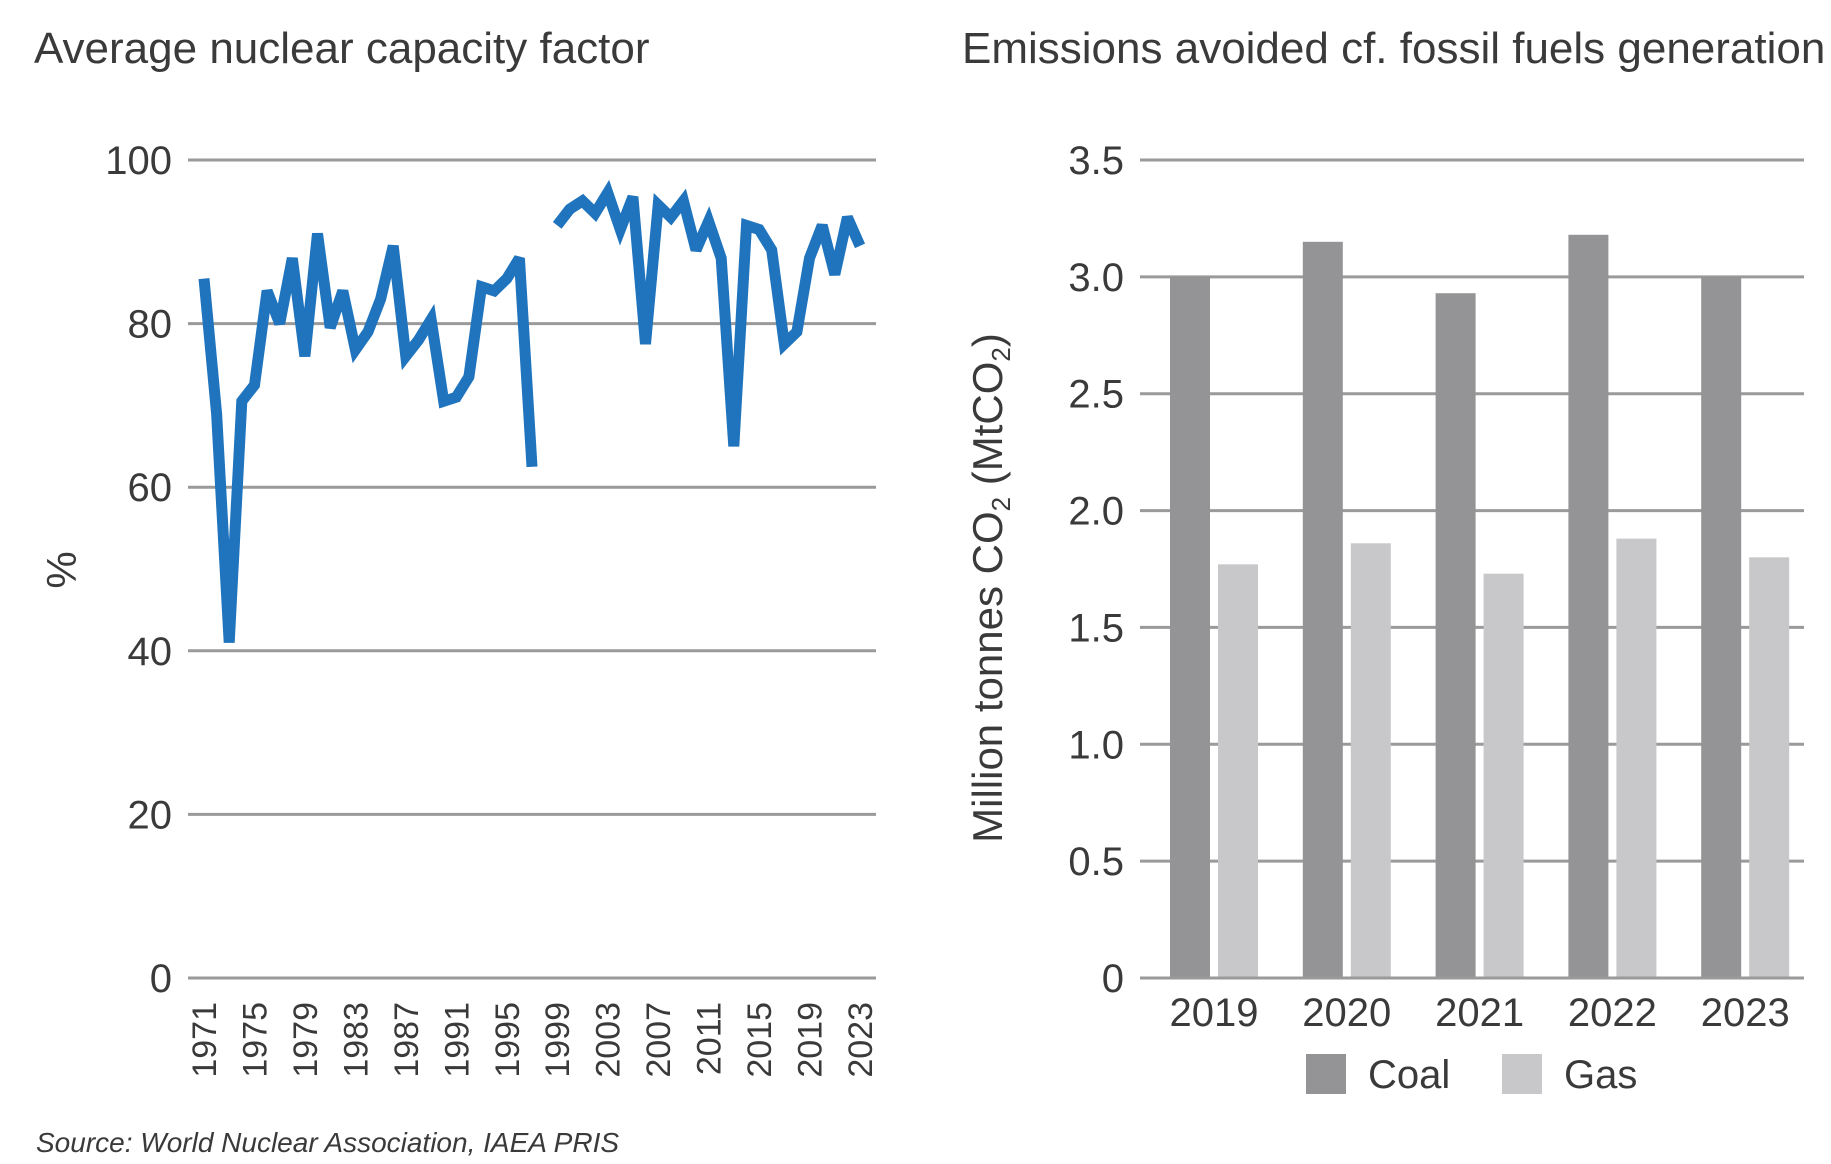 Image resolution: width=1831 pixels, height=1164 pixels. Describe the element at coordinates (1238, 771) in the screenshot. I see `bar-gas-2019` at that location.